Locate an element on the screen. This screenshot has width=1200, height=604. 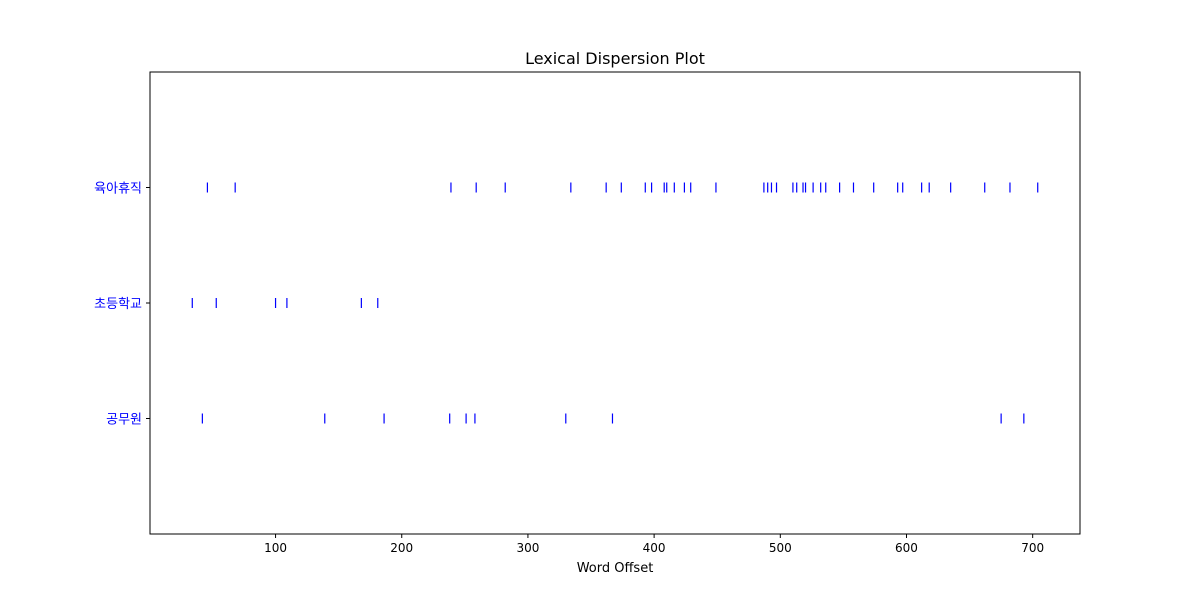
x-tick-label: 700 is located at coordinates (1032, 548).